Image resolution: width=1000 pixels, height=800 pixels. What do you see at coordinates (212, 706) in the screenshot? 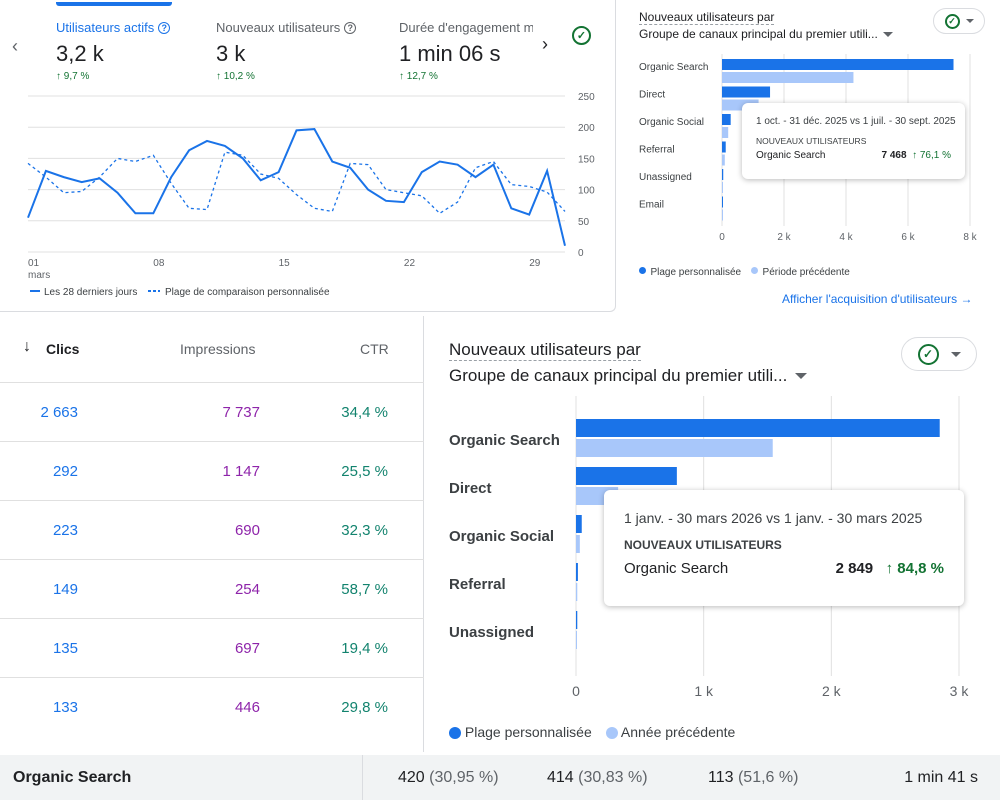
I see `table-row: 133 446 29,8 %` at bounding box center [212, 706].